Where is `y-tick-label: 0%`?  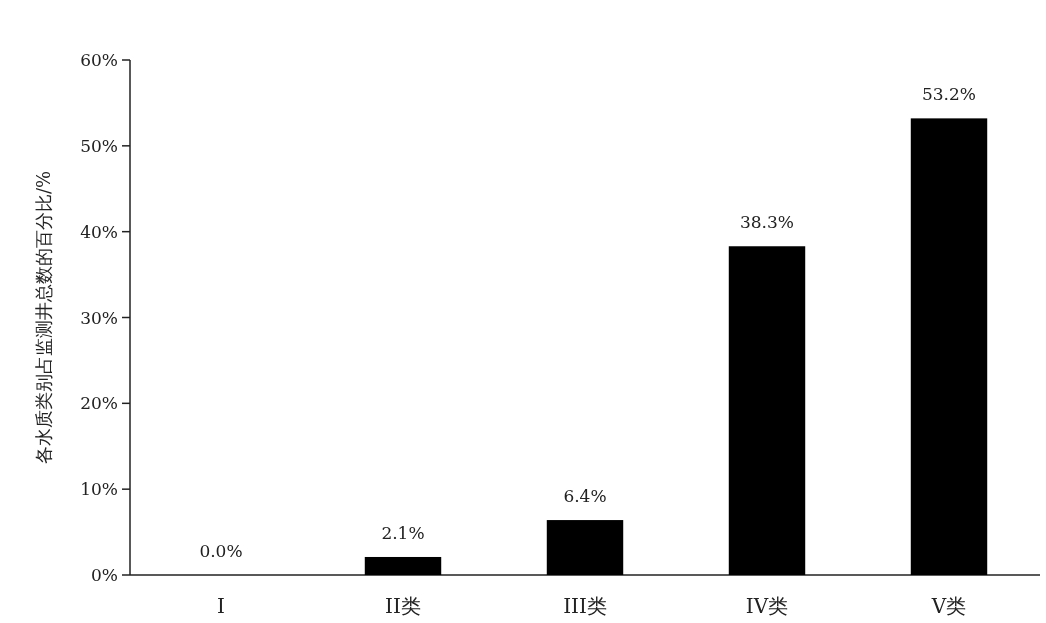 y-tick-label: 0% is located at coordinates (104, 575).